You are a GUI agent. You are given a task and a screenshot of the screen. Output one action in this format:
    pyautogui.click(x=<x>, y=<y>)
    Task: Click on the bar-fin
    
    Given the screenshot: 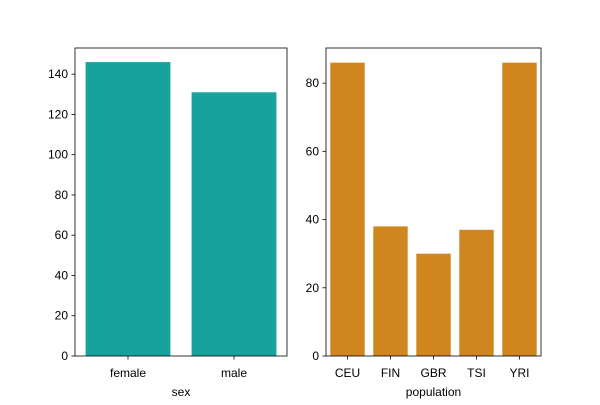 What is the action you would take?
    pyautogui.click(x=390, y=291)
    